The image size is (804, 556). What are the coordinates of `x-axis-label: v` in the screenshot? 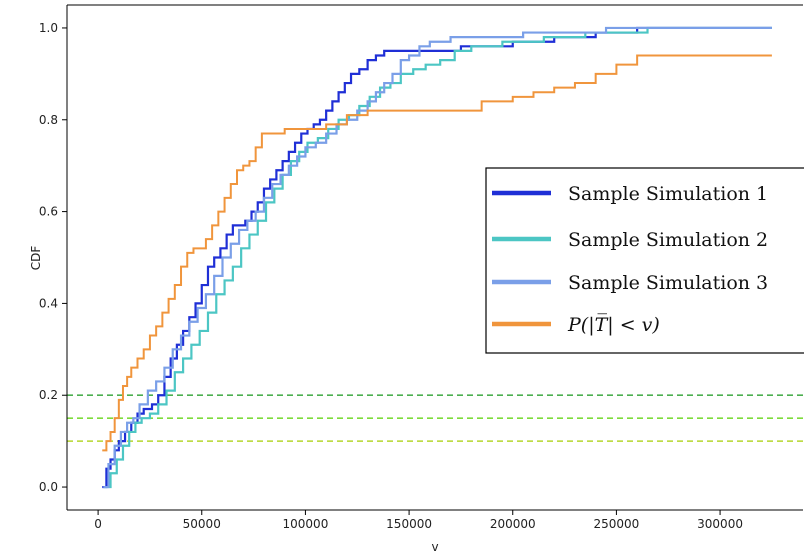 It's located at (434, 547).